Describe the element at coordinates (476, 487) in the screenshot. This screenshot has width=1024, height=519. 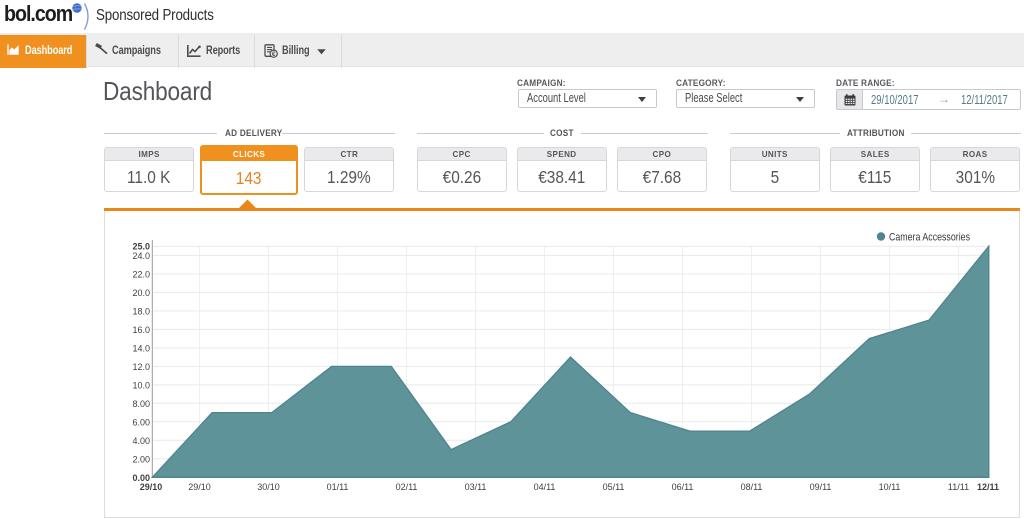
I see `svg-text: 03/11` at that location.